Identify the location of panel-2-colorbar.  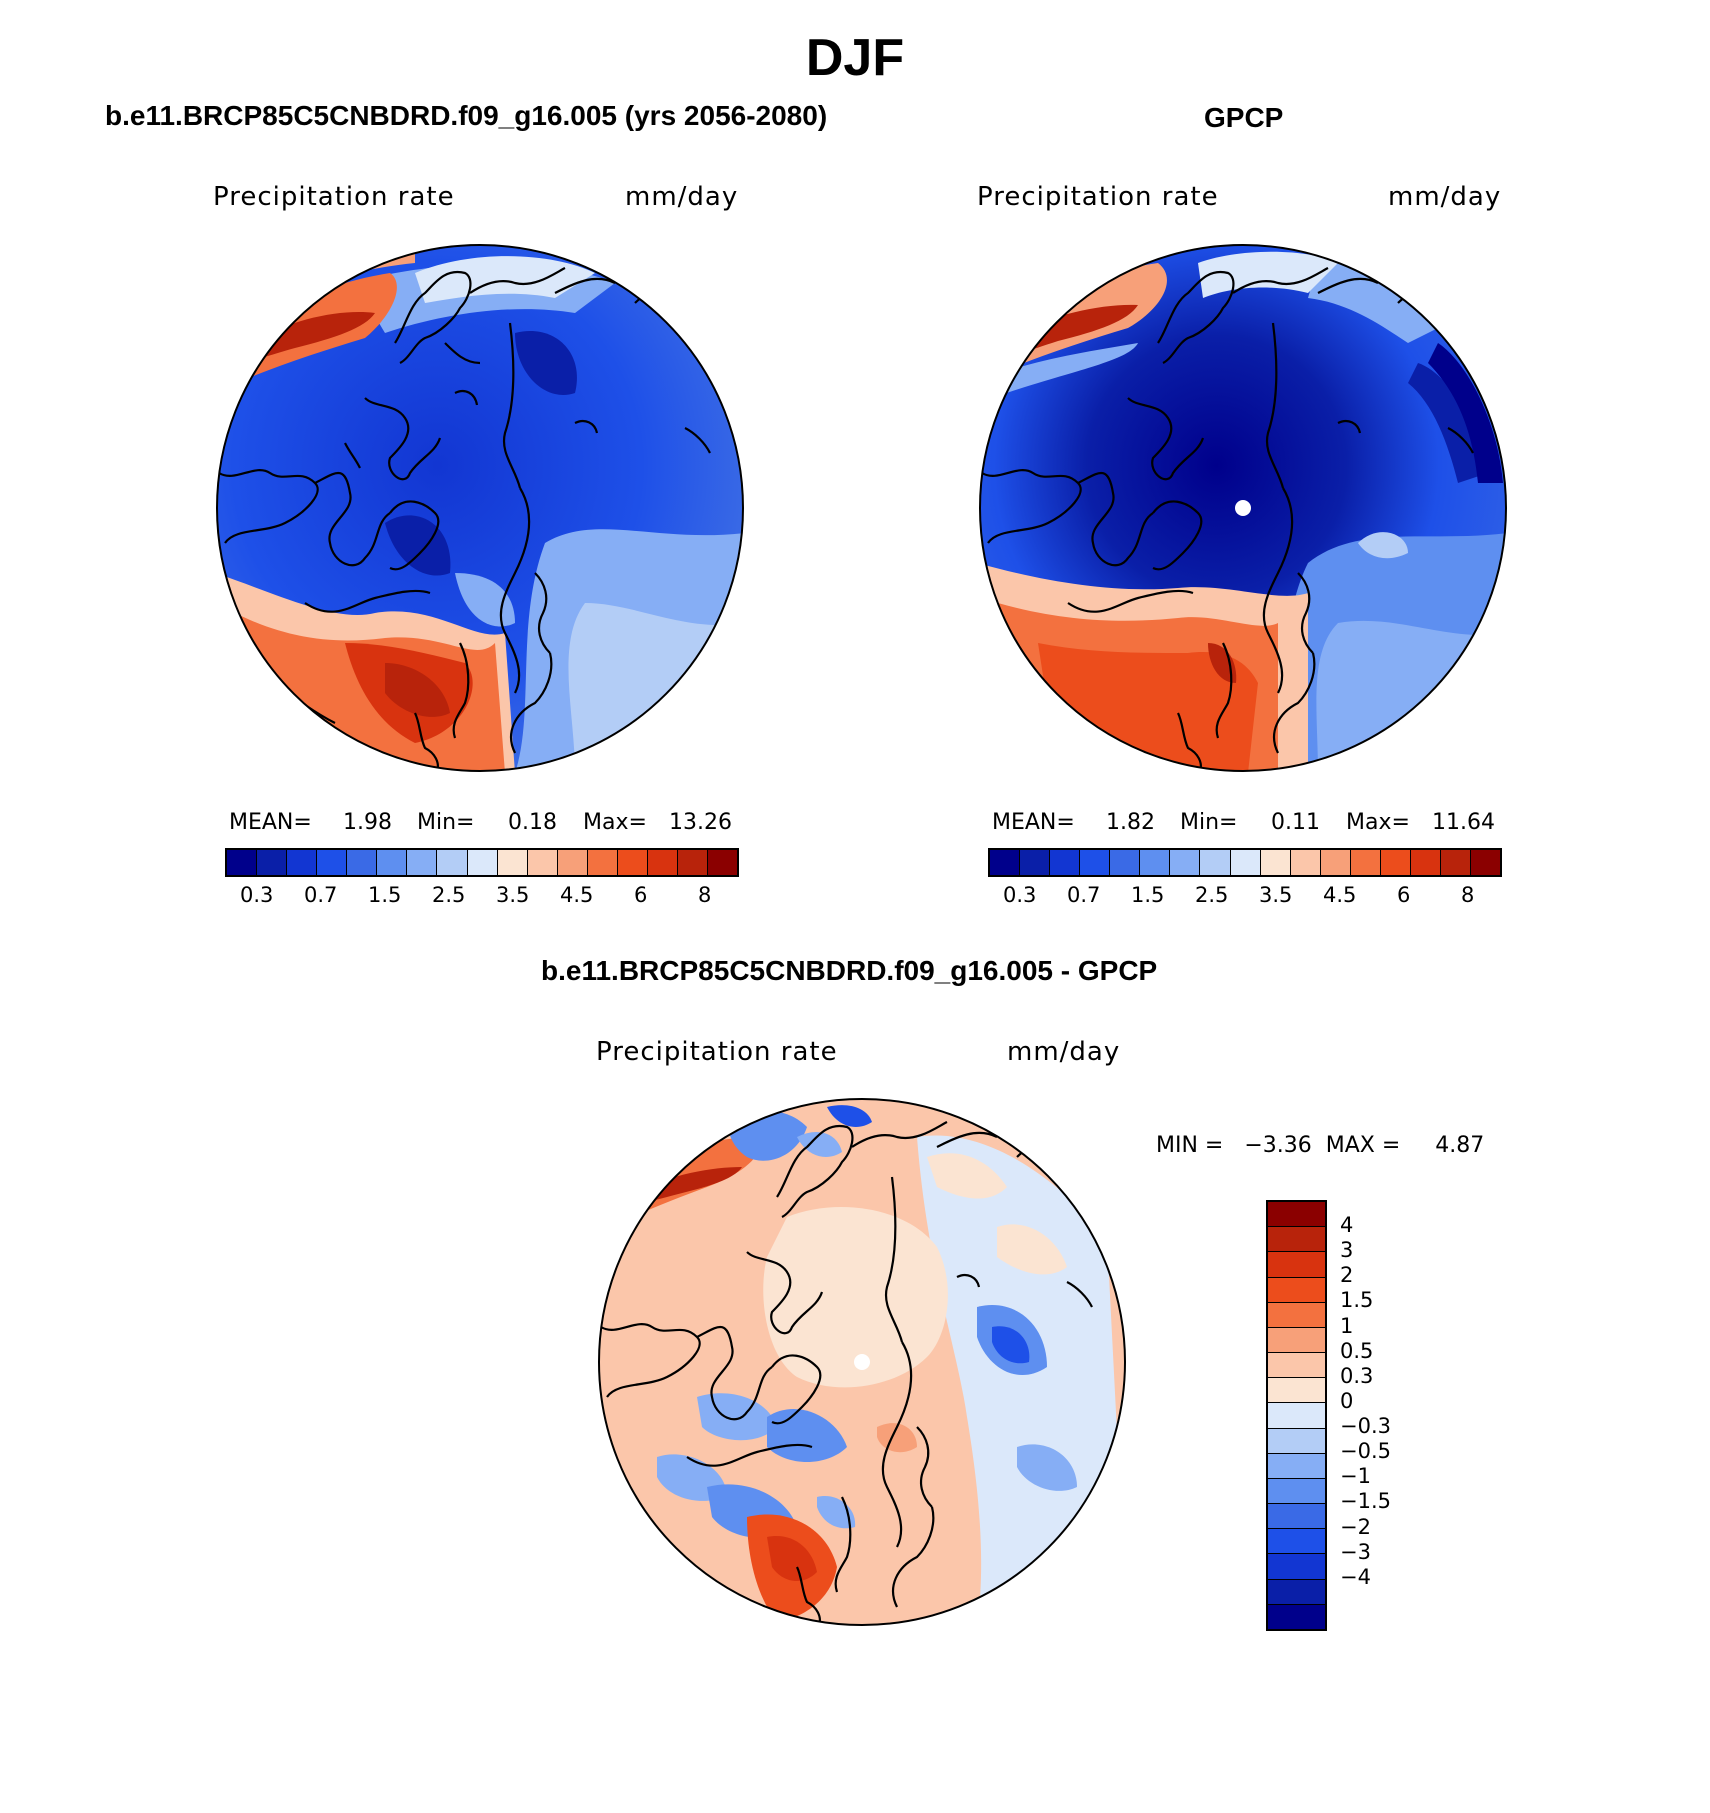
(1245, 862).